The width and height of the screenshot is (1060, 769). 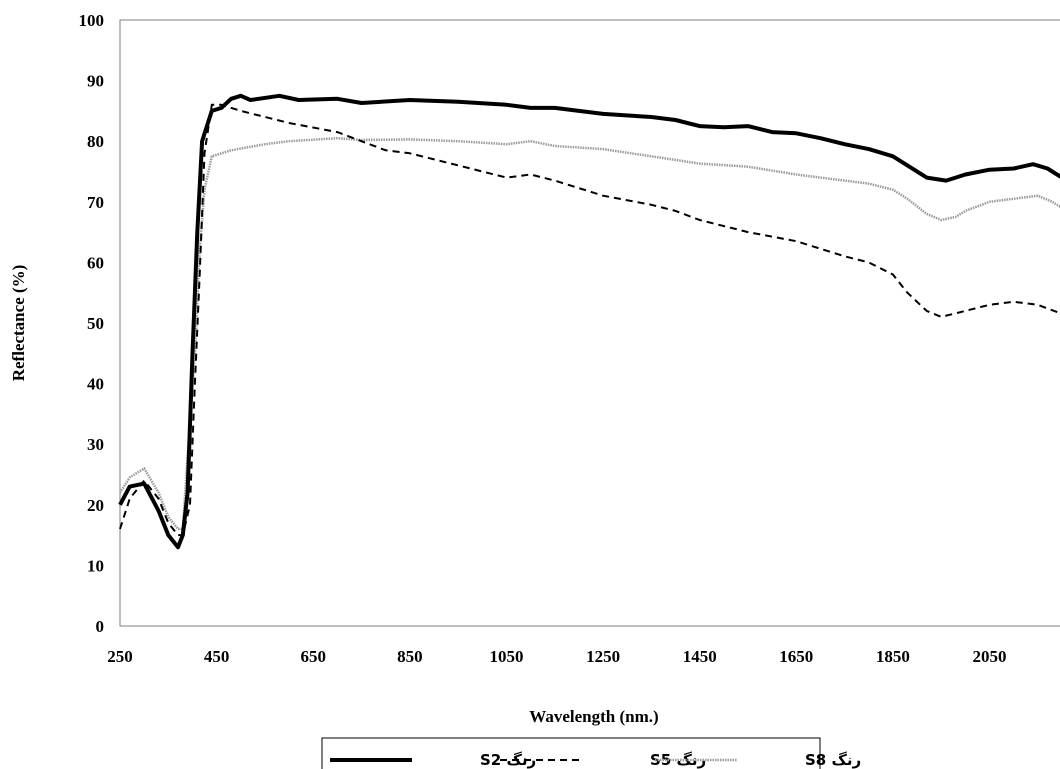 What do you see at coordinates (410, 656) in the screenshot?
I see `x-tick-label: 850` at bounding box center [410, 656].